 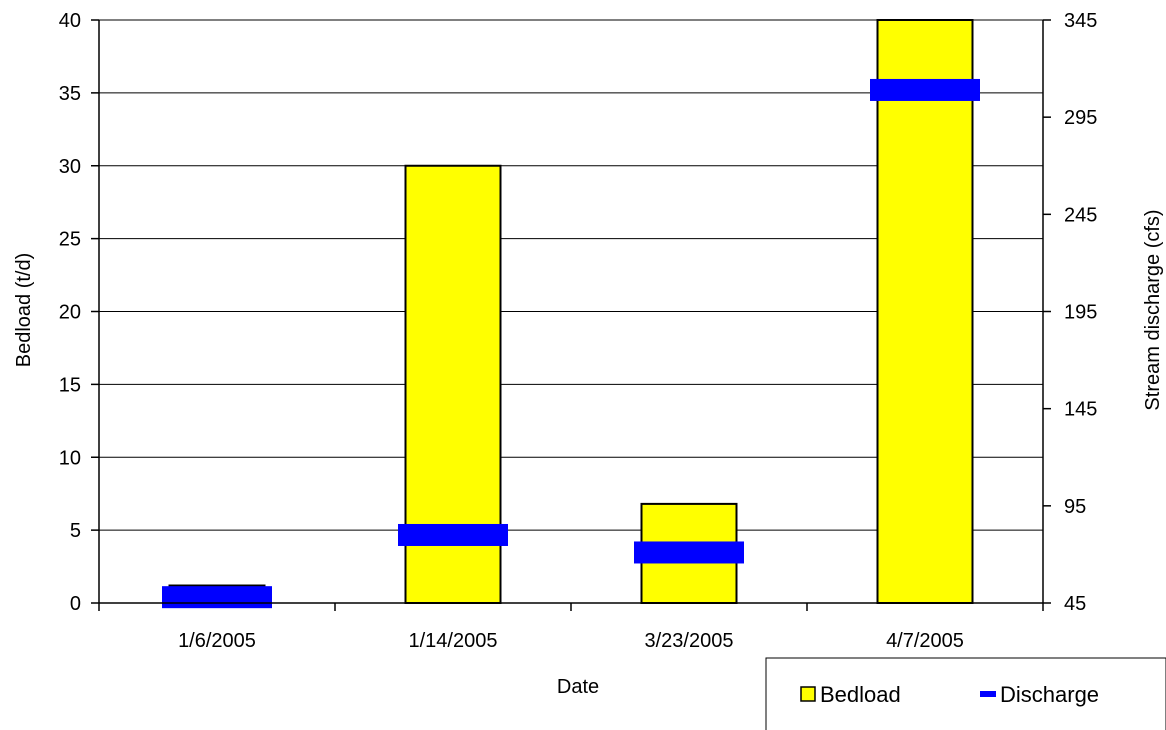 What do you see at coordinates (24, 310) in the screenshot?
I see `left-axis-title: Bedload (t/d)` at bounding box center [24, 310].